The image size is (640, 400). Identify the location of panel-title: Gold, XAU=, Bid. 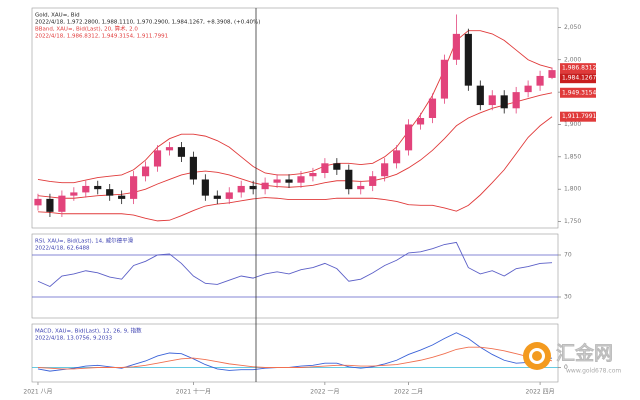
(57, 16).